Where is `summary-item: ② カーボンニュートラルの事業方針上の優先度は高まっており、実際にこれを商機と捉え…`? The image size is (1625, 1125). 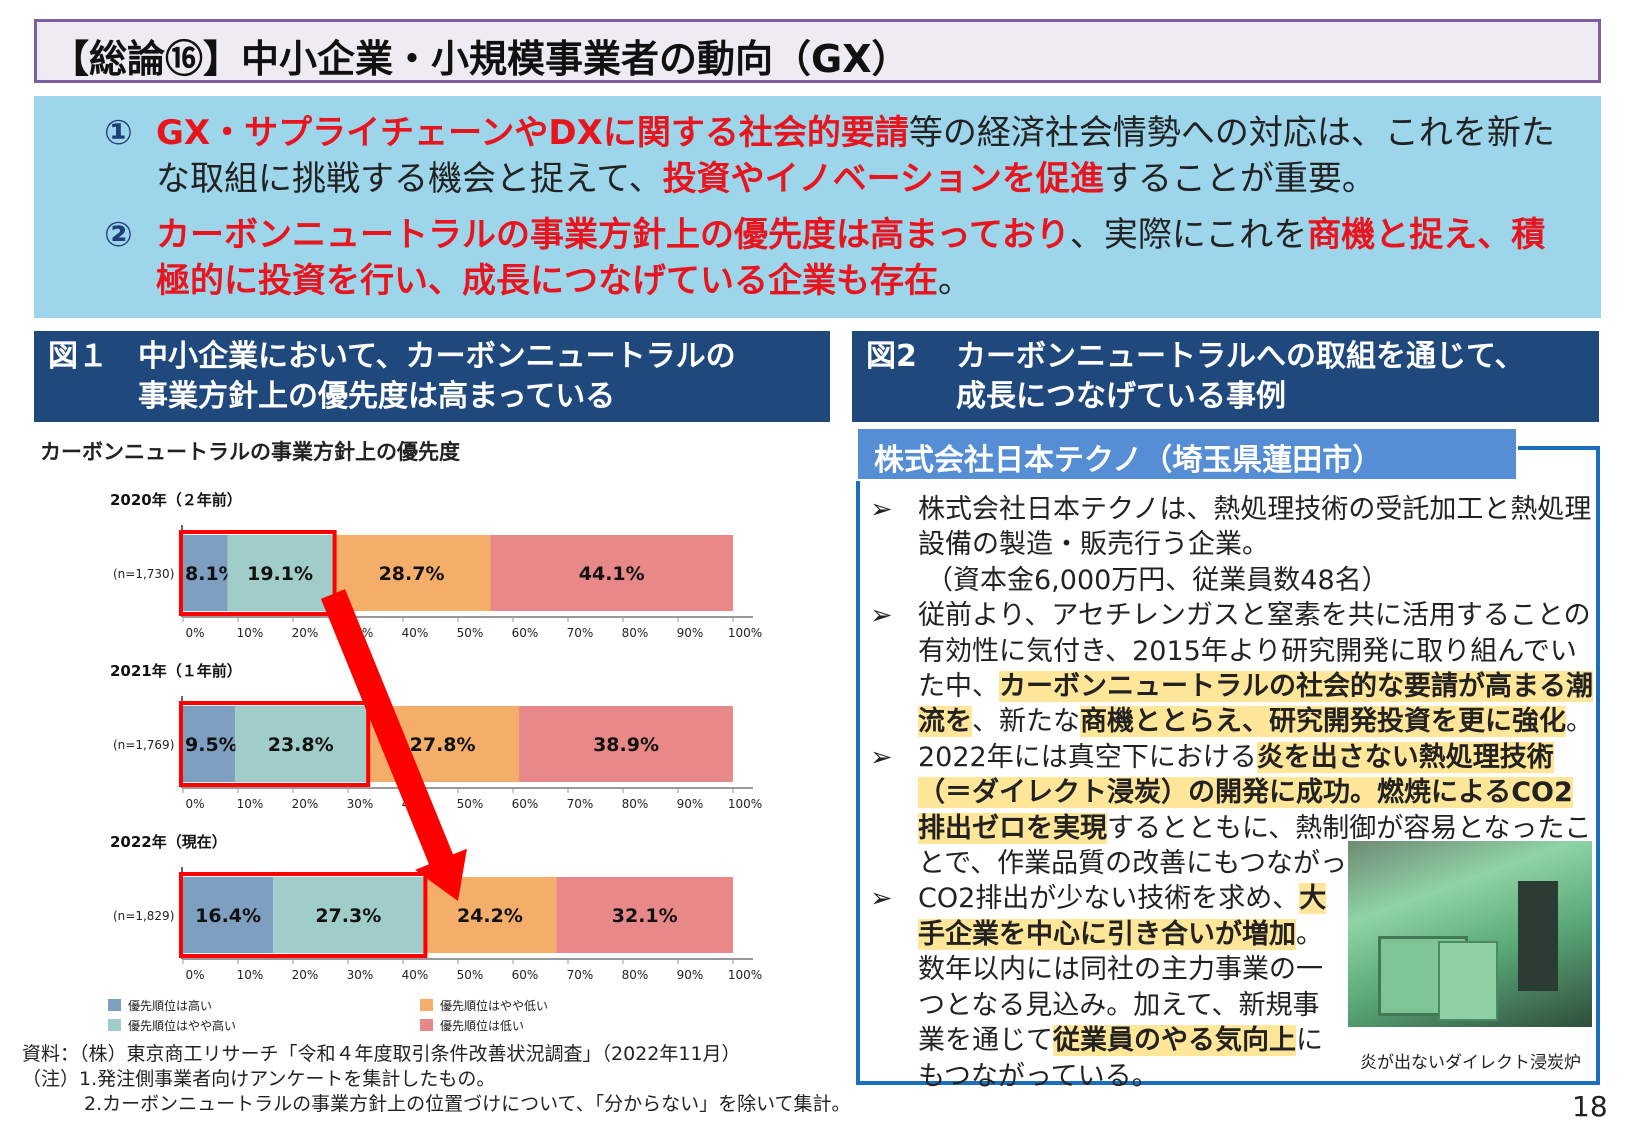
summary-item: ② カーボンニュートラルの事業方針上の優先度は高まっており、実際にこれを商機と捉え… is located at coordinates (837, 258).